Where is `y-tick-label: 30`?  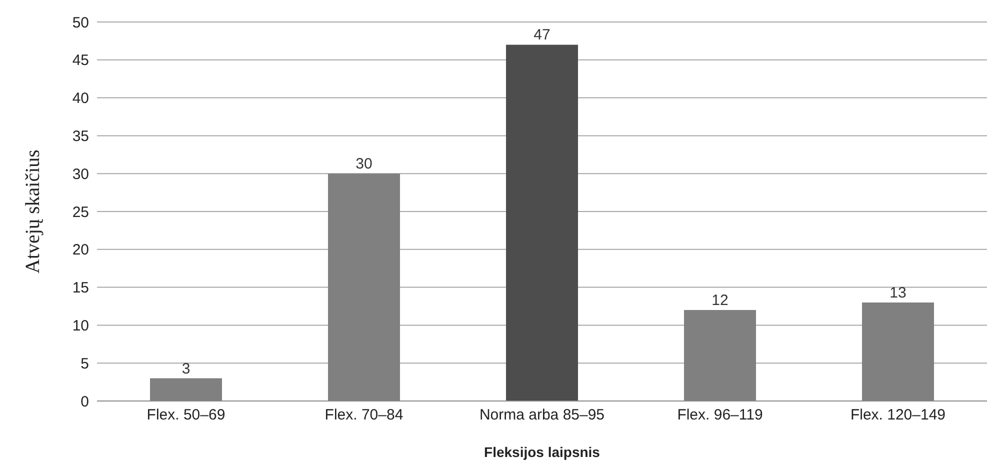 y-tick-label: 30 is located at coordinates (80, 174).